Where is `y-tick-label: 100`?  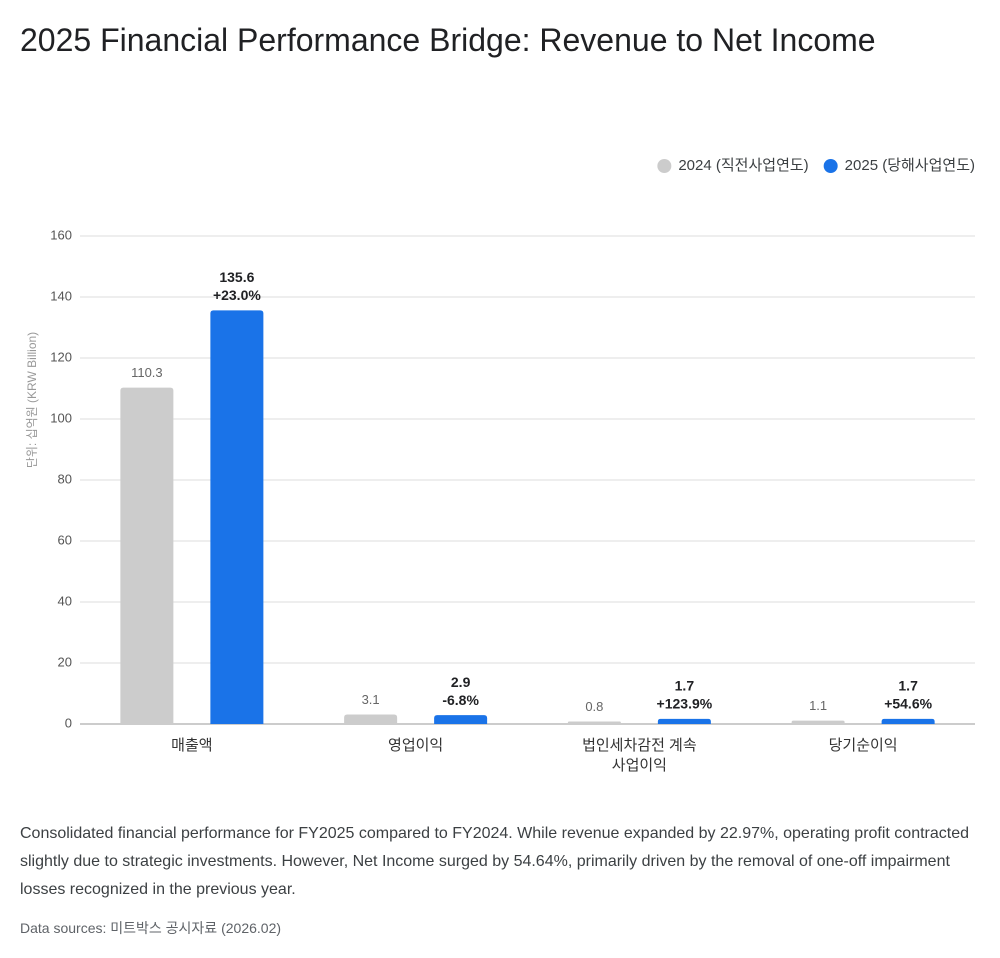 y-tick-label: 100 is located at coordinates (61, 417).